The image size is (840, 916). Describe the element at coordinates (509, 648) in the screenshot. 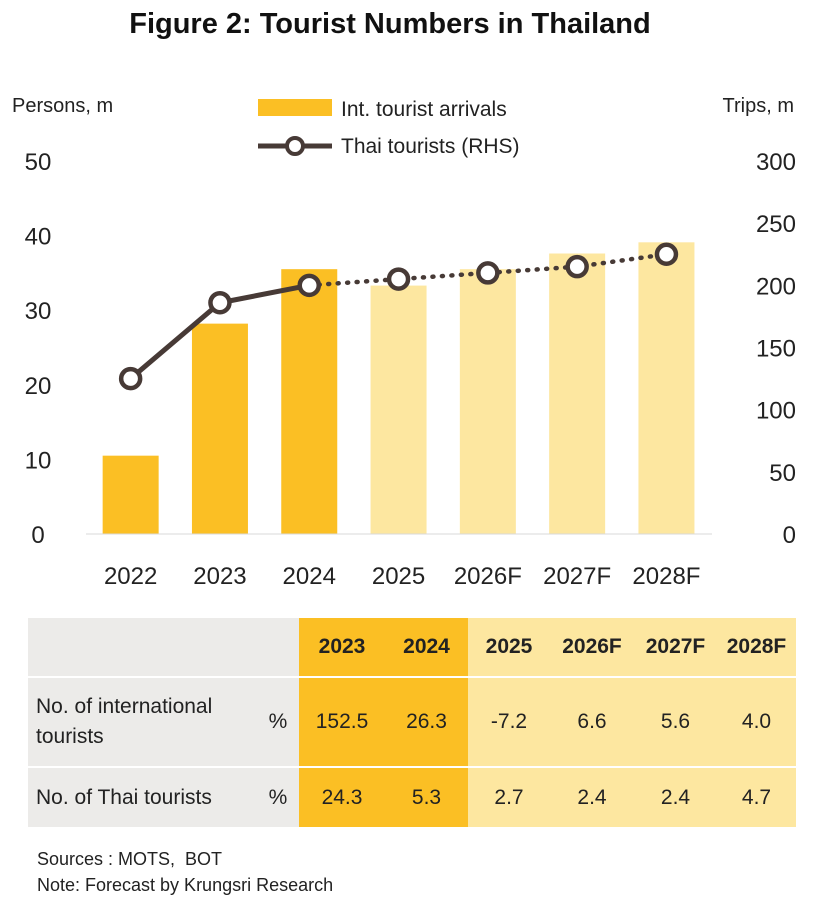

I see `header-cell: 2025` at that location.